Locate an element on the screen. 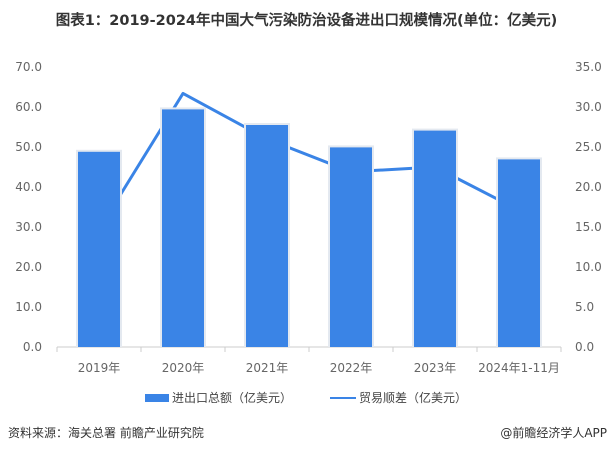 The image size is (613, 451). credit-note: @前瞻经济学人APP is located at coordinates (553, 433).